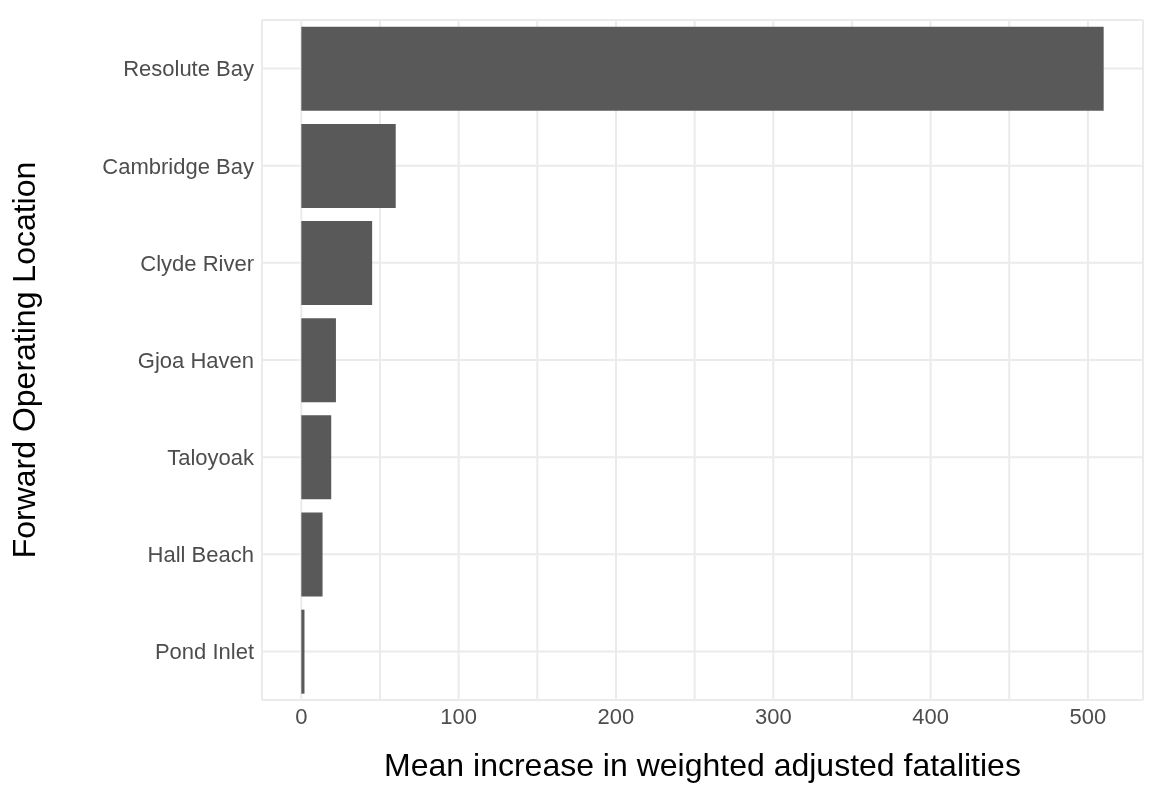 Image resolution: width=1155 pixels, height=792 pixels. What do you see at coordinates (204, 652) in the screenshot?
I see `y-tick-label: Pond Inlet` at bounding box center [204, 652].